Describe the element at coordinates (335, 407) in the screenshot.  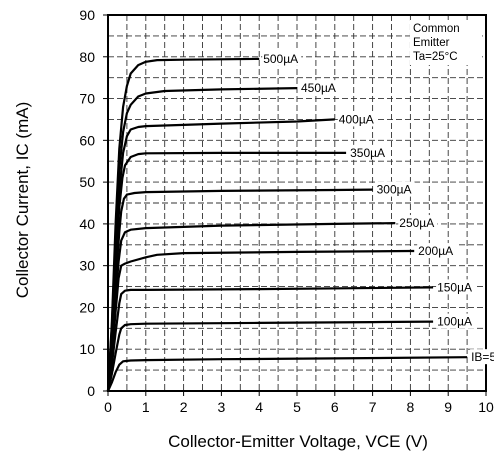
I see `x-tick-label: 6` at that location.